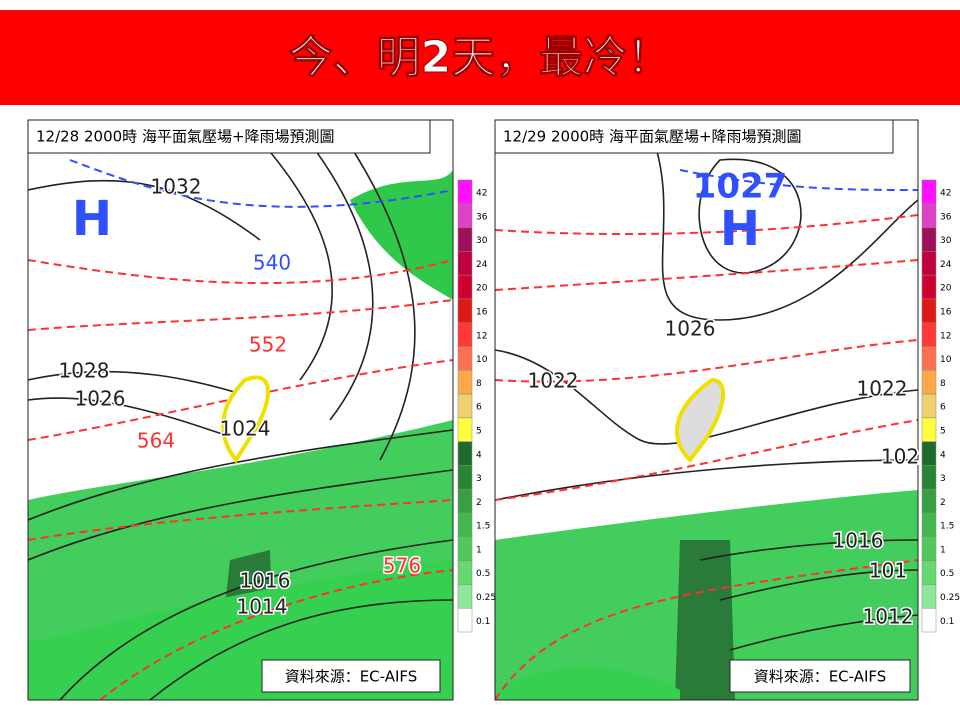 The image size is (960, 724). What do you see at coordinates (740, 187) in the screenshot?
I see `map-label: 1027` at bounding box center [740, 187].